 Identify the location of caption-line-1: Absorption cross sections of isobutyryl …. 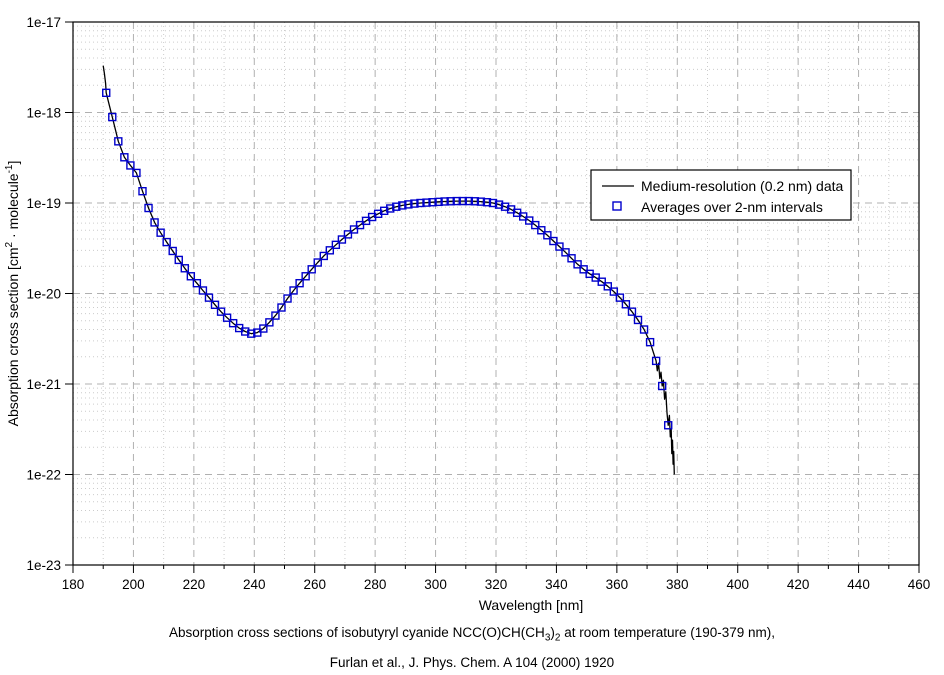
(472, 634).